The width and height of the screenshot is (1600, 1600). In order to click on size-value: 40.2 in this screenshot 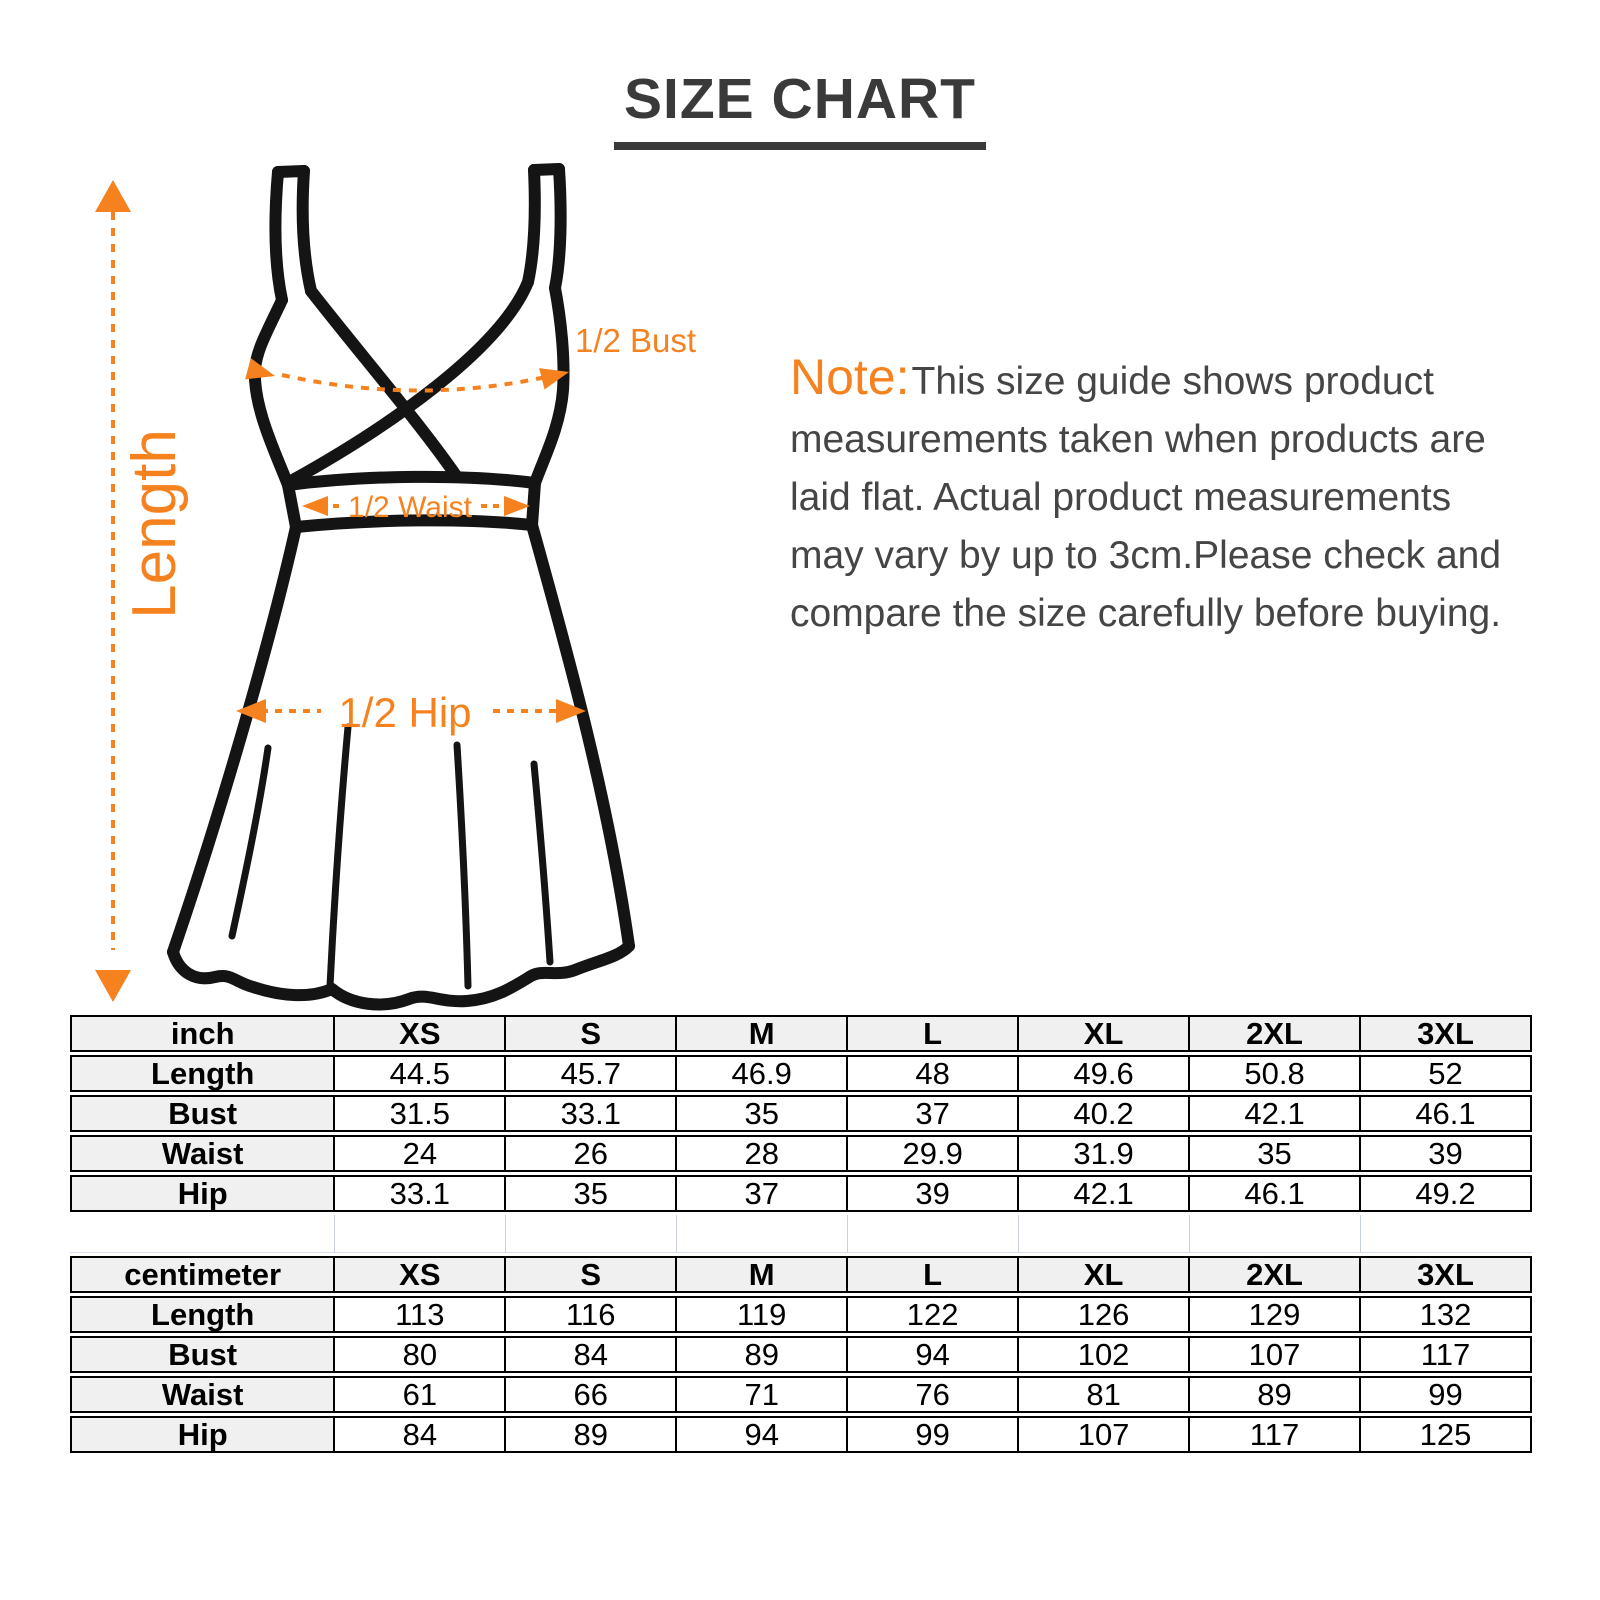, I will do `click(1105, 1113)`.